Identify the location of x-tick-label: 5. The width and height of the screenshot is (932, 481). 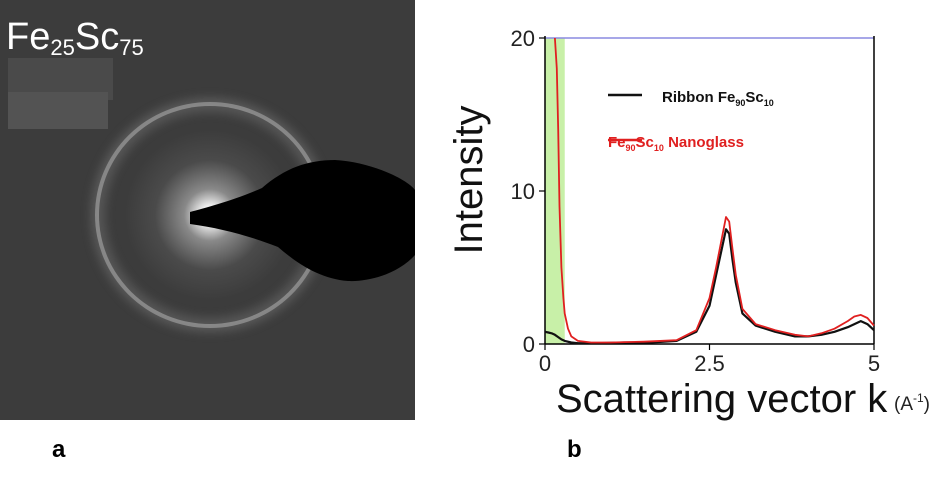
(874, 363).